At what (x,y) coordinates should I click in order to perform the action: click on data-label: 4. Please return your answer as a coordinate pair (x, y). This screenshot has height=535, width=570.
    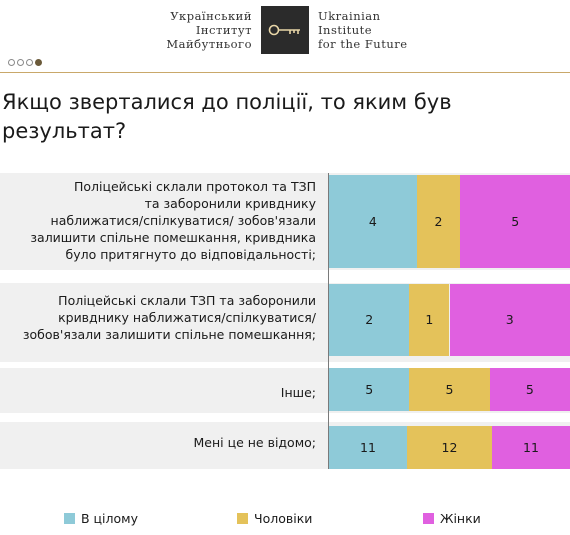
    Looking at the image, I should click on (372, 221).